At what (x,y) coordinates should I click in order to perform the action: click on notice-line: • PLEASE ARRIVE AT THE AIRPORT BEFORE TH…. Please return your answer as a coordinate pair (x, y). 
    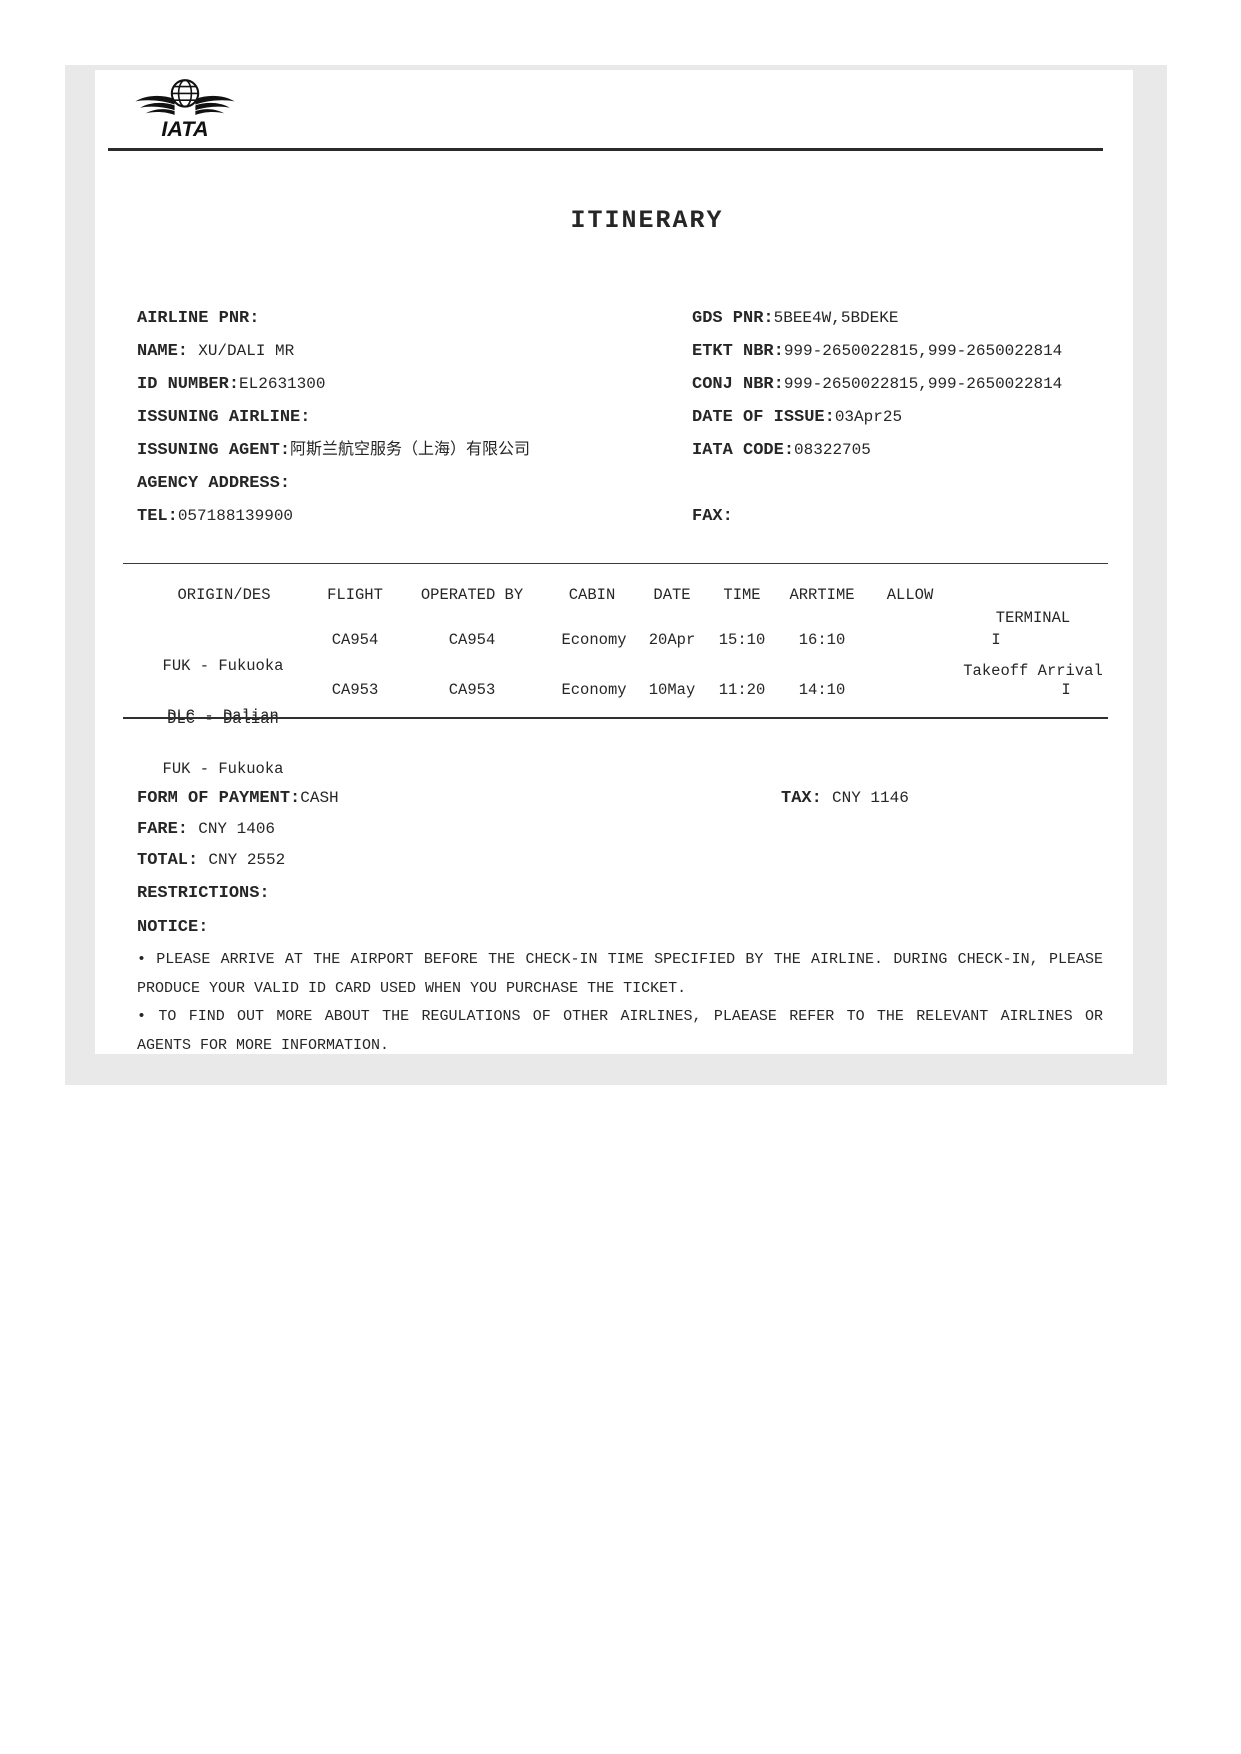
    Looking at the image, I should click on (620, 959).